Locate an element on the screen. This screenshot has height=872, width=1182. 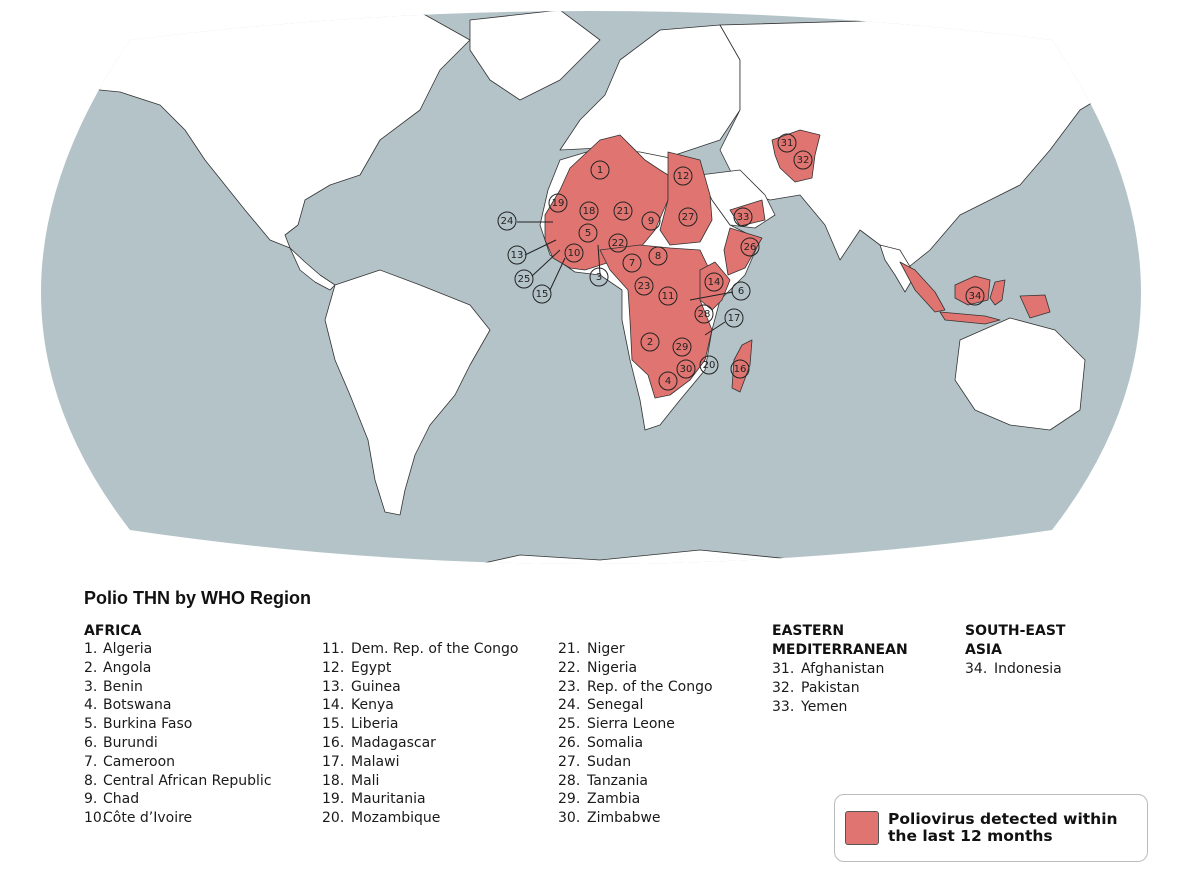
map-marker-17: 17 is located at coordinates (734, 318).